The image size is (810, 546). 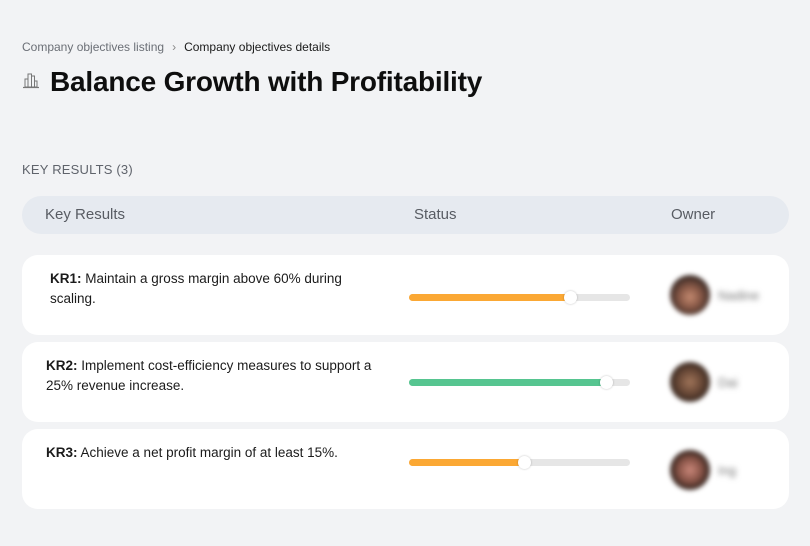 What do you see at coordinates (31, 82) in the screenshot?
I see `buildings-icon` at bounding box center [31, 82].